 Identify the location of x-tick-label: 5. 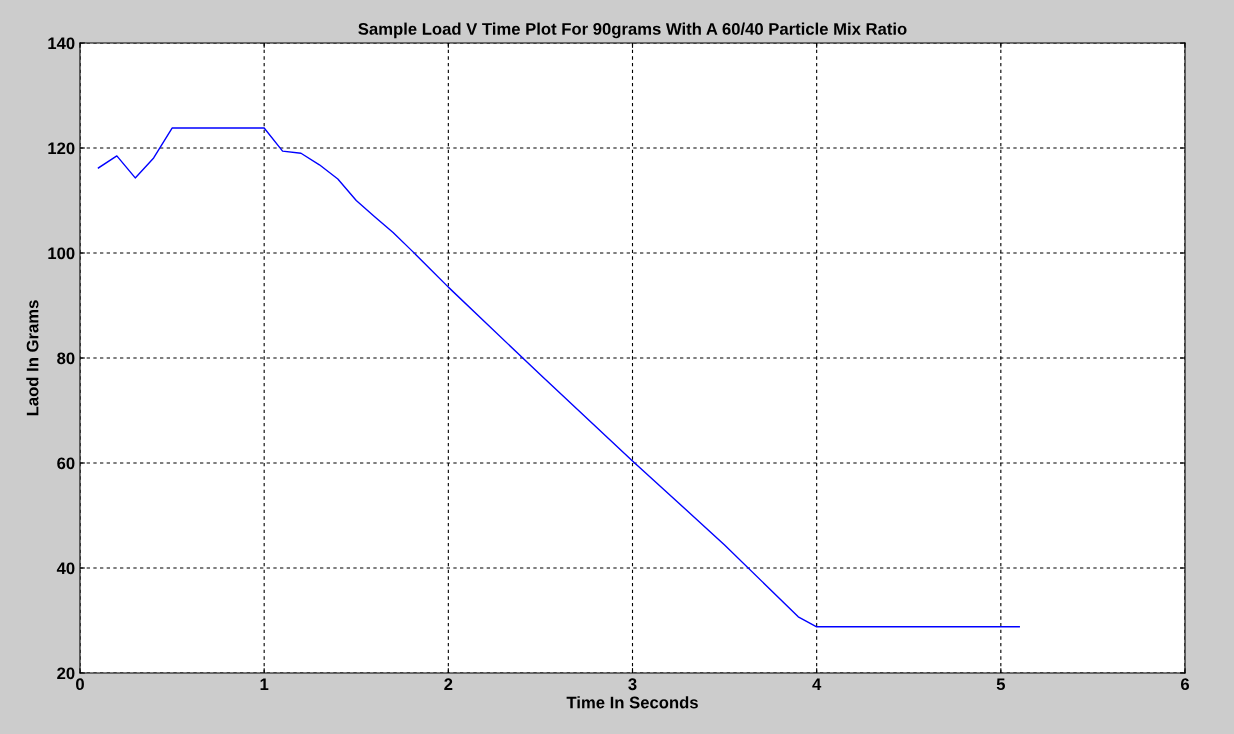
(1000, 684).